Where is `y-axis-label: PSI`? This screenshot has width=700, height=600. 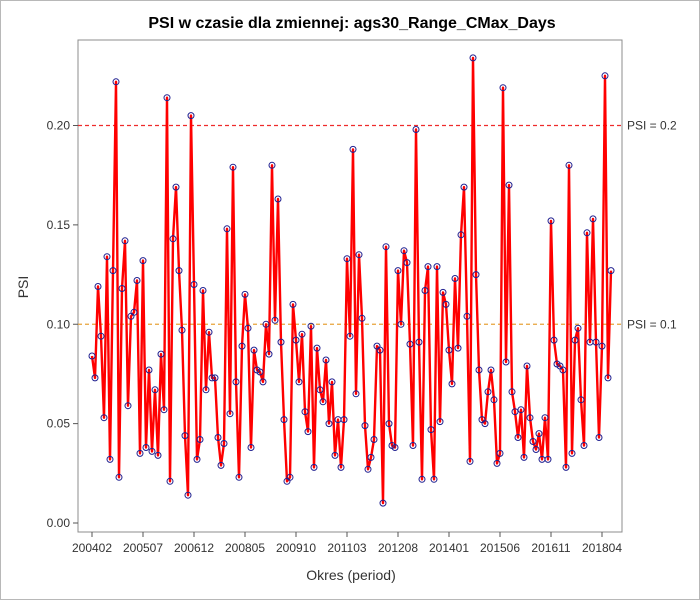
y-axis-label: PSI is located at coordinates (23, 287).